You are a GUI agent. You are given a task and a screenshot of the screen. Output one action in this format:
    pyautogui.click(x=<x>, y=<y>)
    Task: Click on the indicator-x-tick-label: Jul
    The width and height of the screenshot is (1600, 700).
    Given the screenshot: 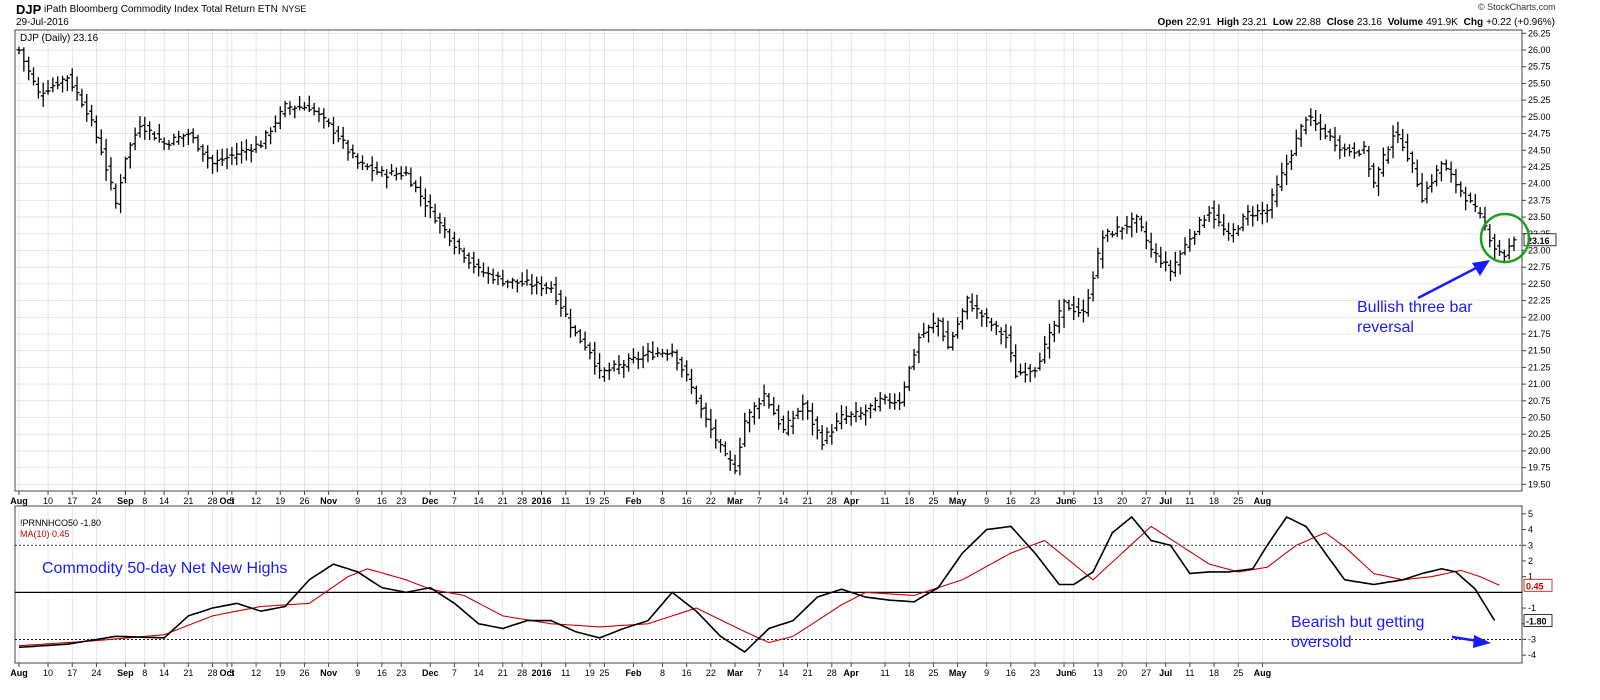 What is the action you would take?
    pyautogui.click(x=1165, y=673)
    